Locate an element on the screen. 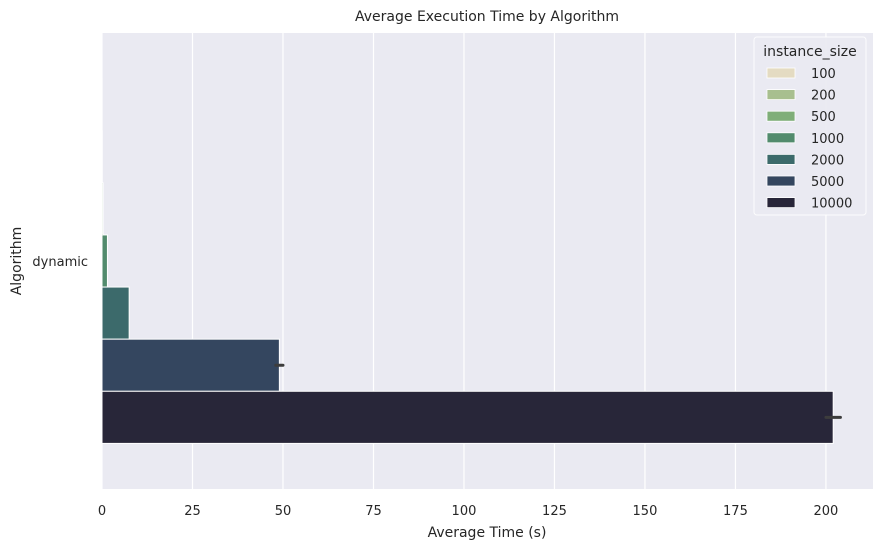  x-tick-label-4: 100 is located at coordinates (464, 511).